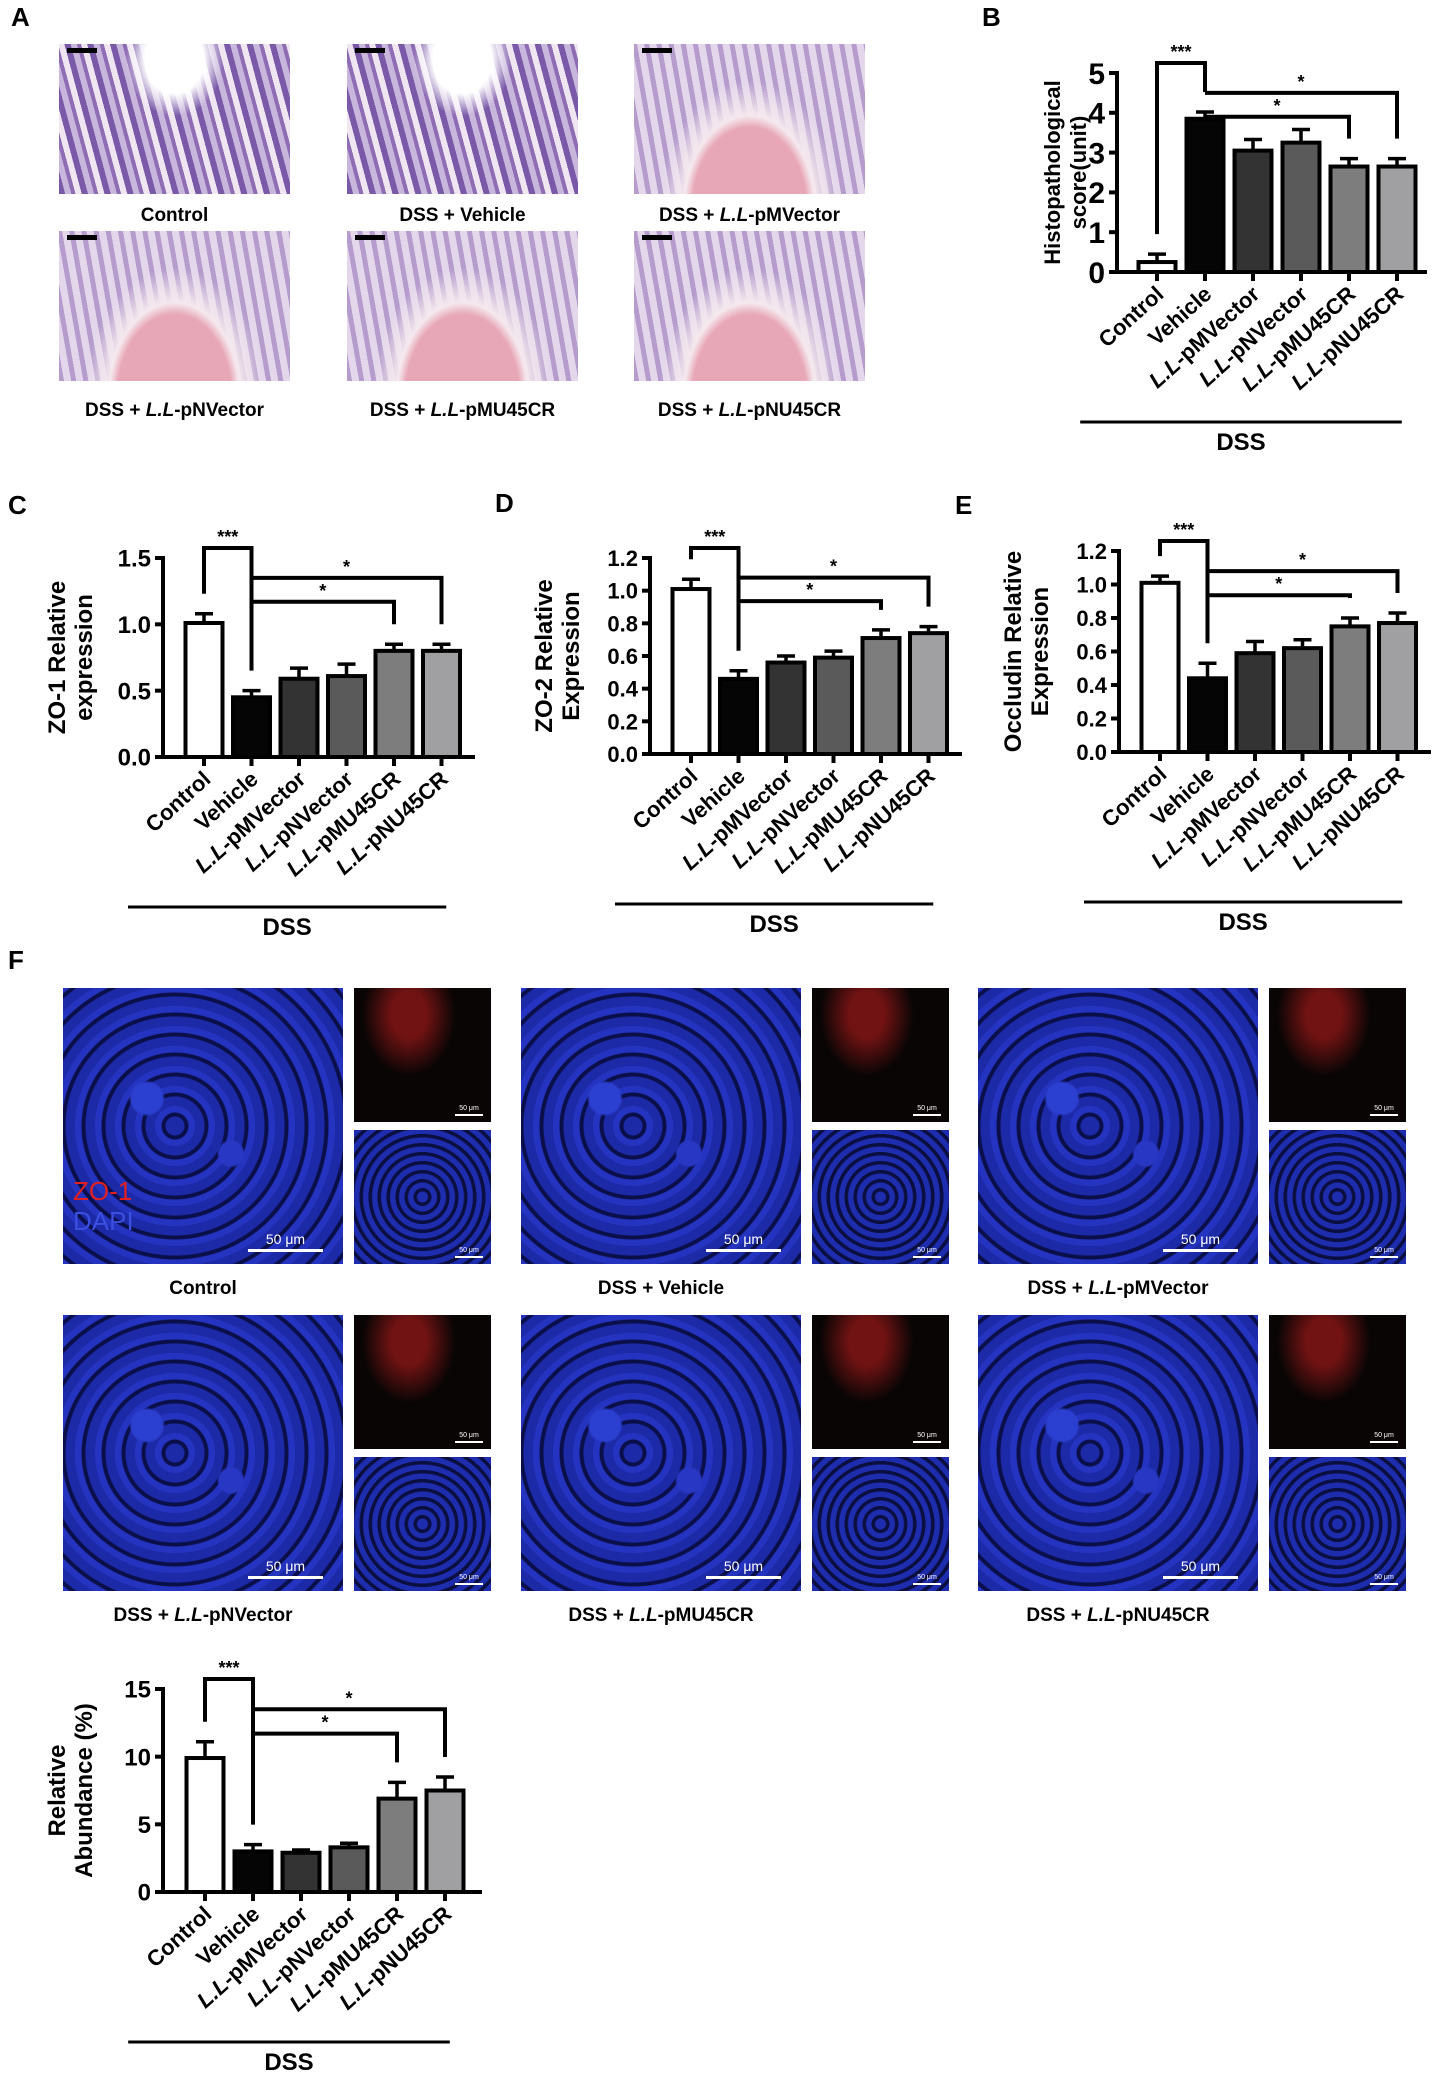  I want to click on y-tick-label: 1.0, so click(622, 591).